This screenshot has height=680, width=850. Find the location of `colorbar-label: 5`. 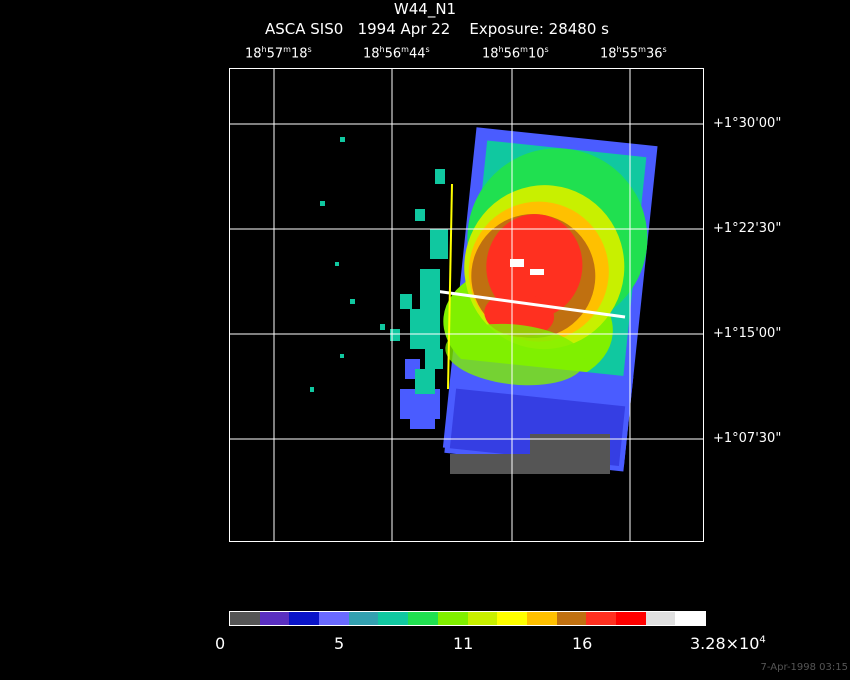

colorbar-label: 5 is located at coordinates (339, 643).